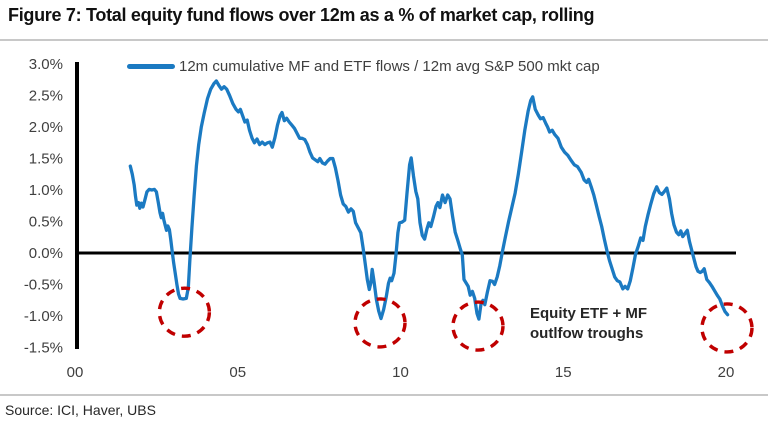 Image resolution: width=768 pixels, height=426 pixels. I want to click on x-tick-label: 00, so click(75, 372).